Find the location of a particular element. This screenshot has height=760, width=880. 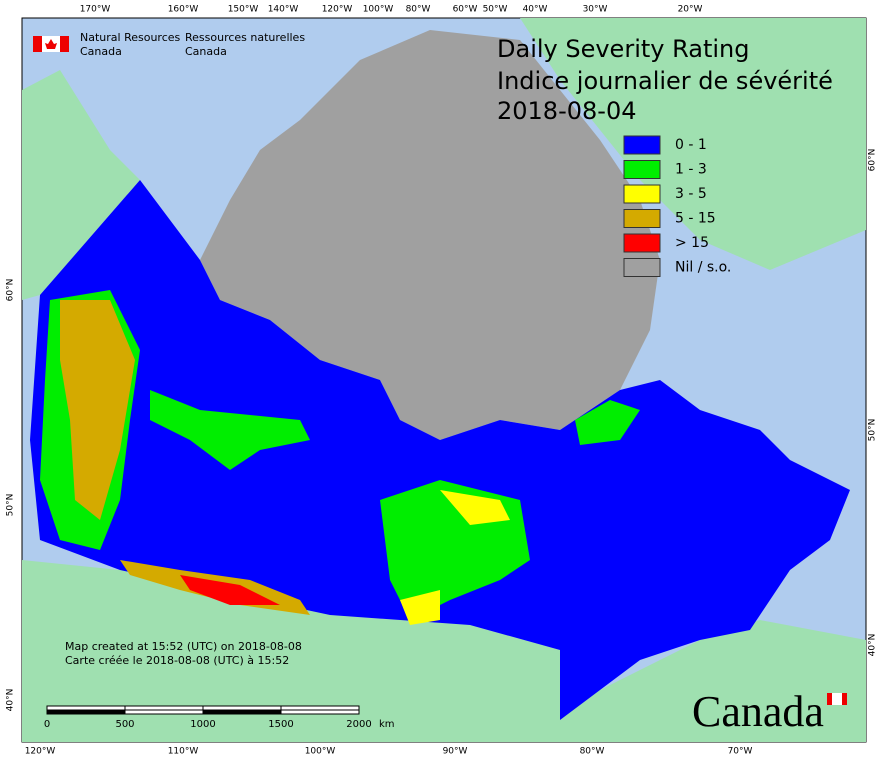

ontario-low-fire is located at coordinates (455, 557).